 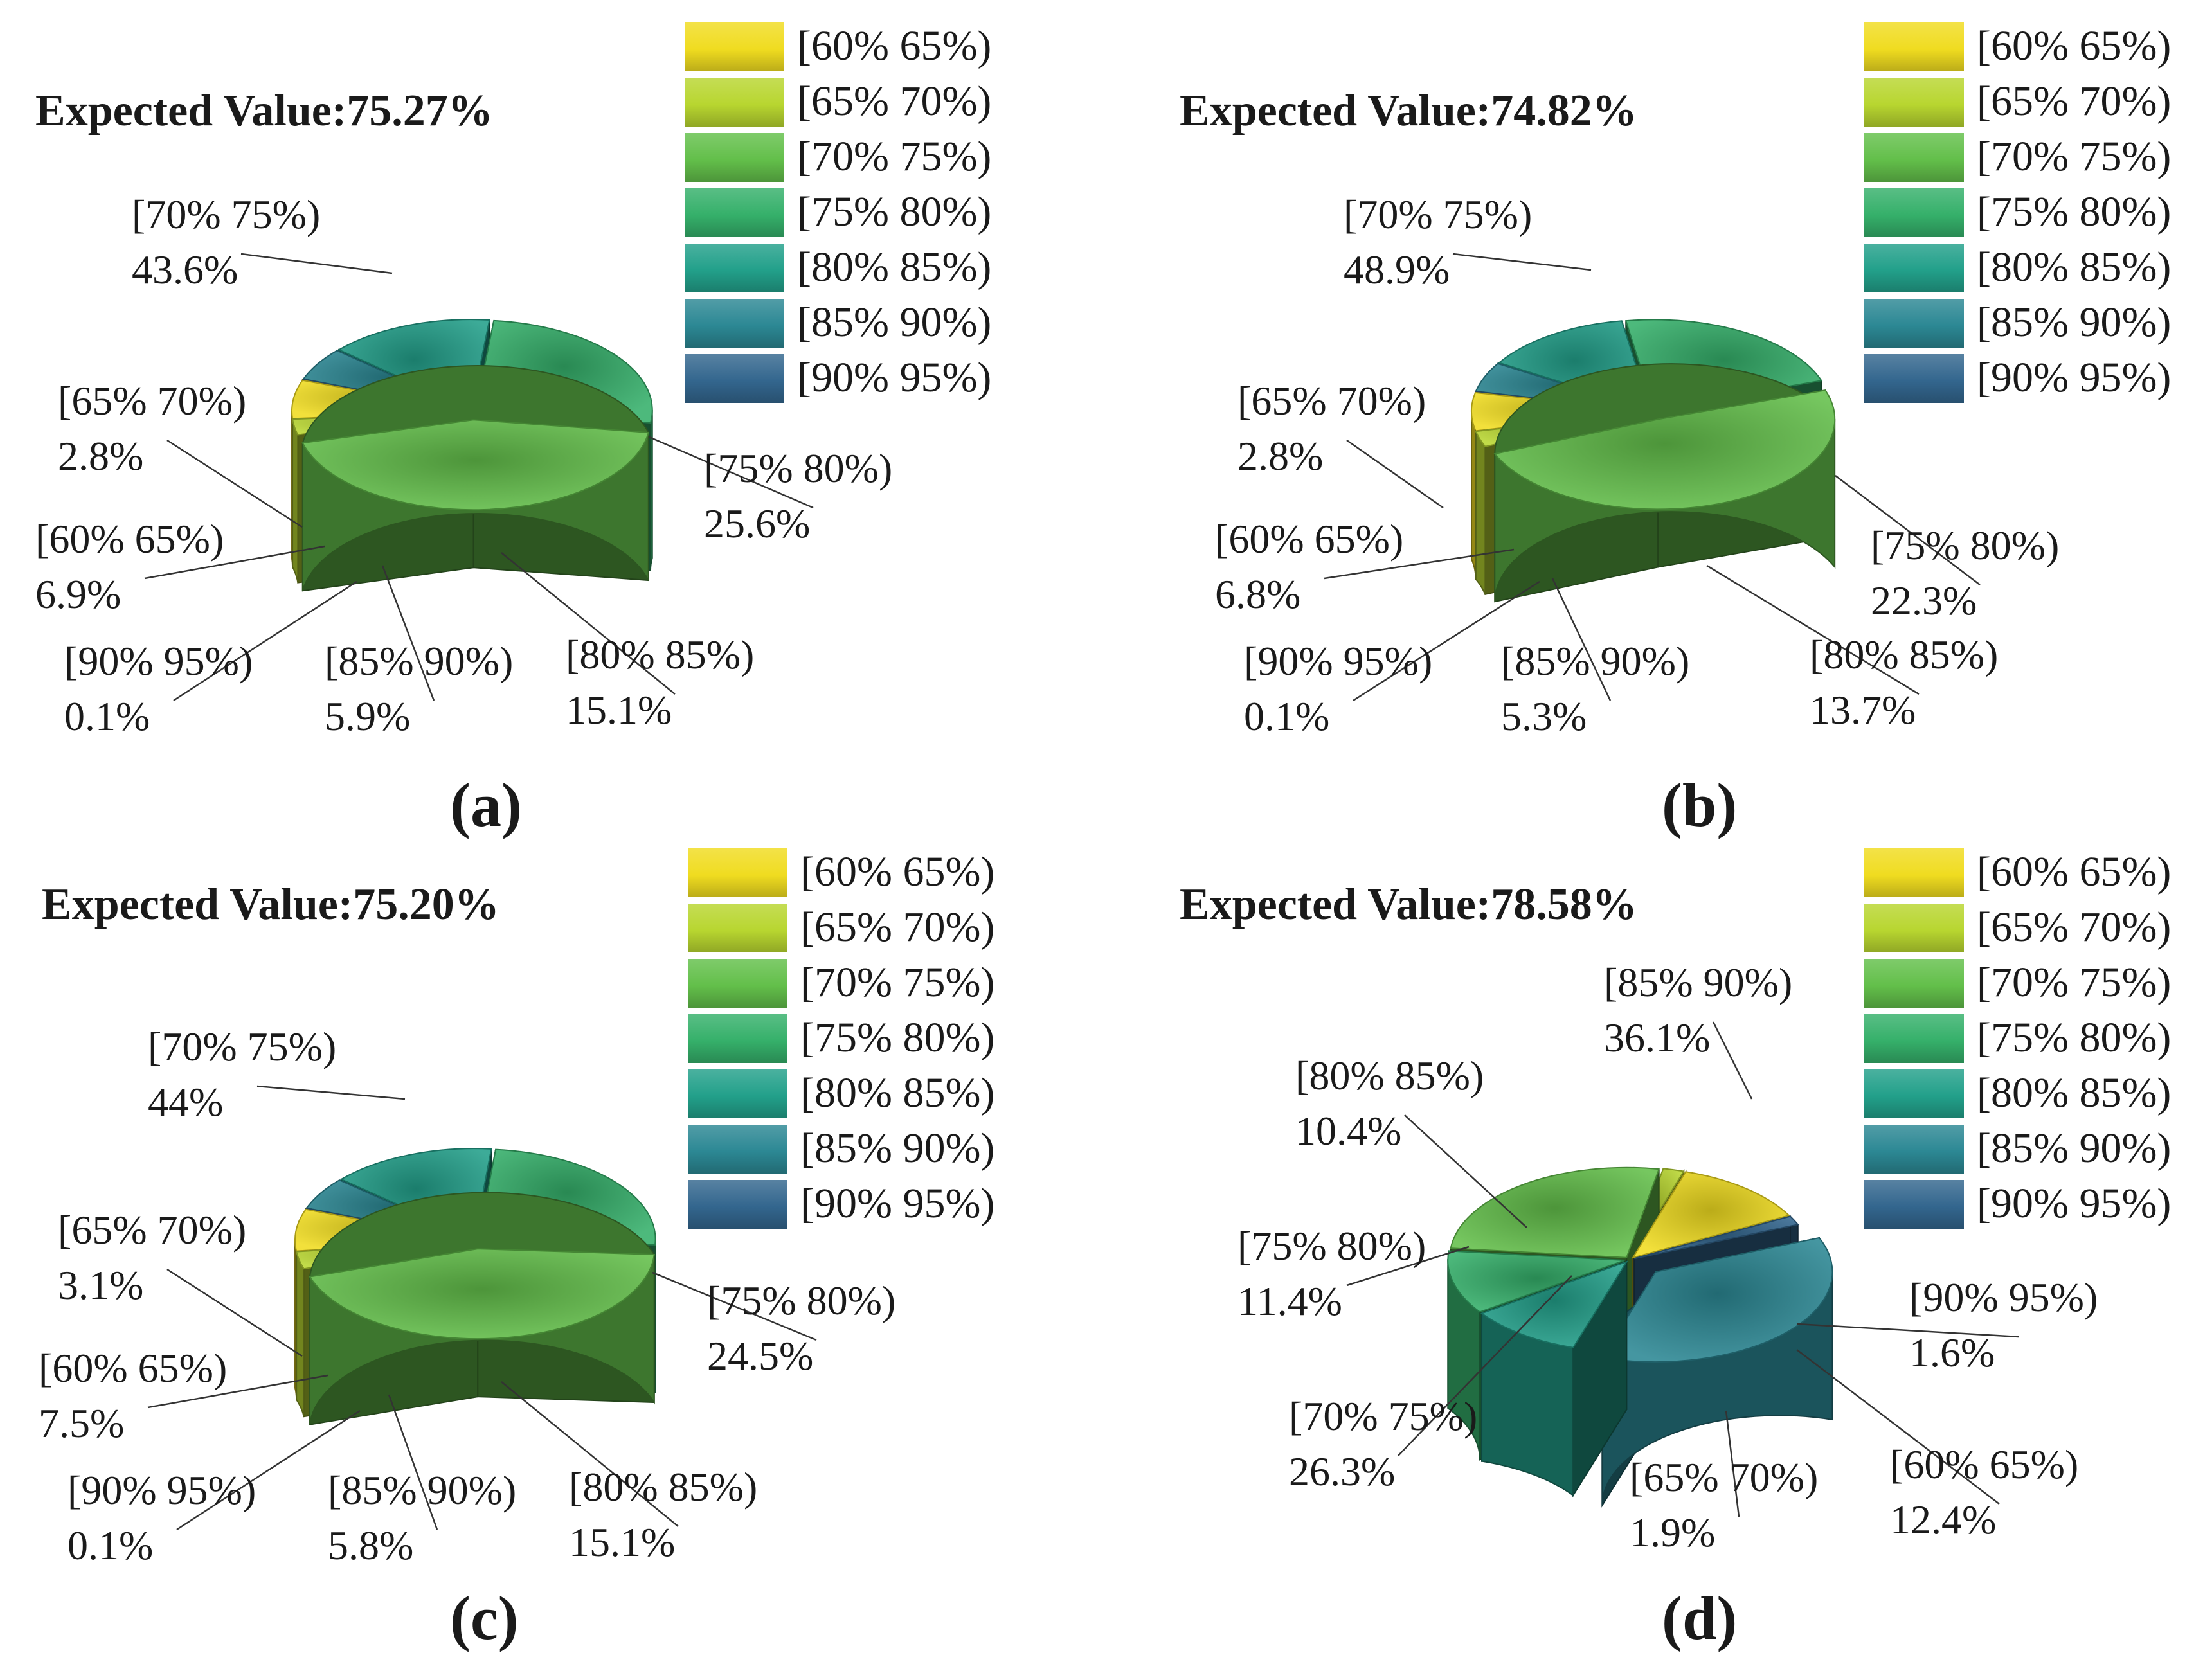 I want to click on data-label-value: 5.8%, so click(x=370, y=1545).